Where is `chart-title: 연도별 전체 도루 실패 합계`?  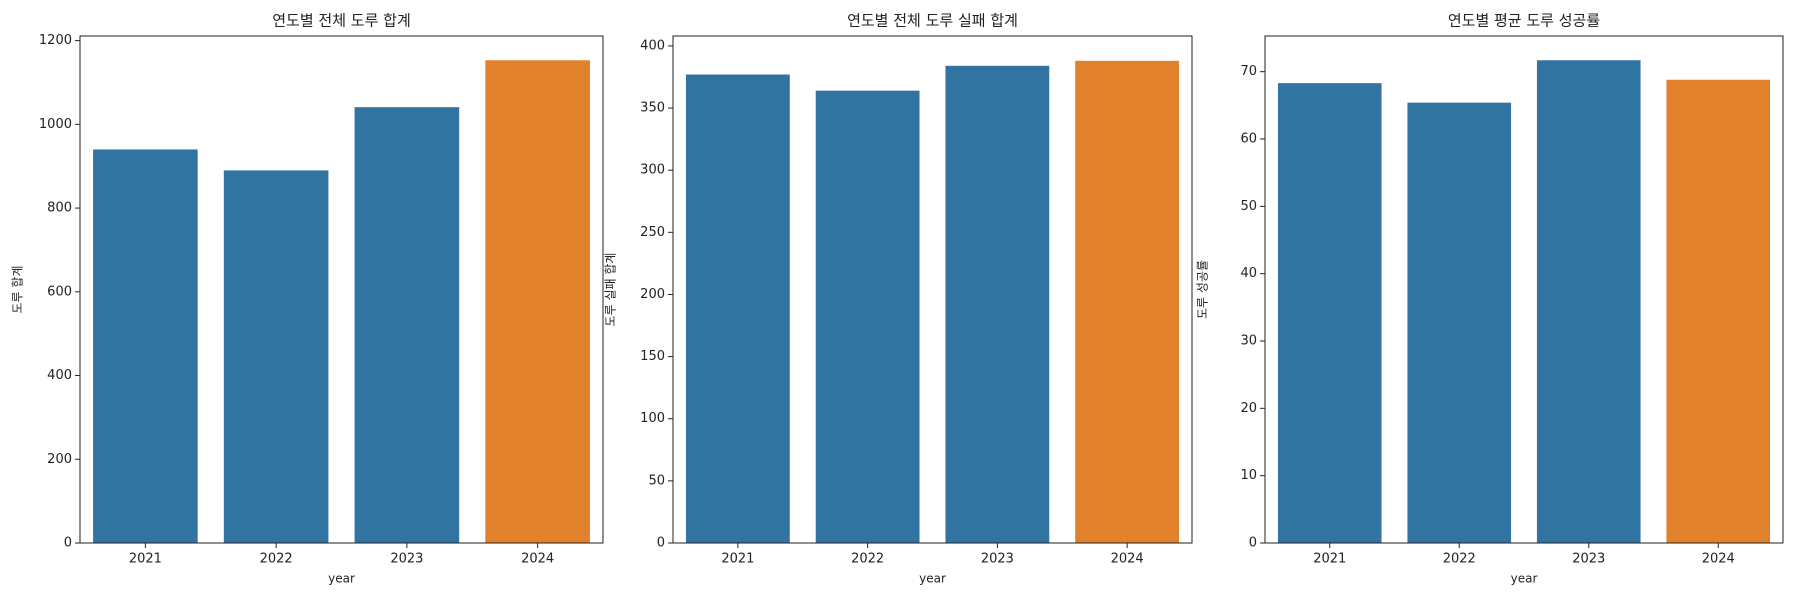 chart-title: 연도별 전체 도루 실패 합계 is located at coordinates (932, 21).